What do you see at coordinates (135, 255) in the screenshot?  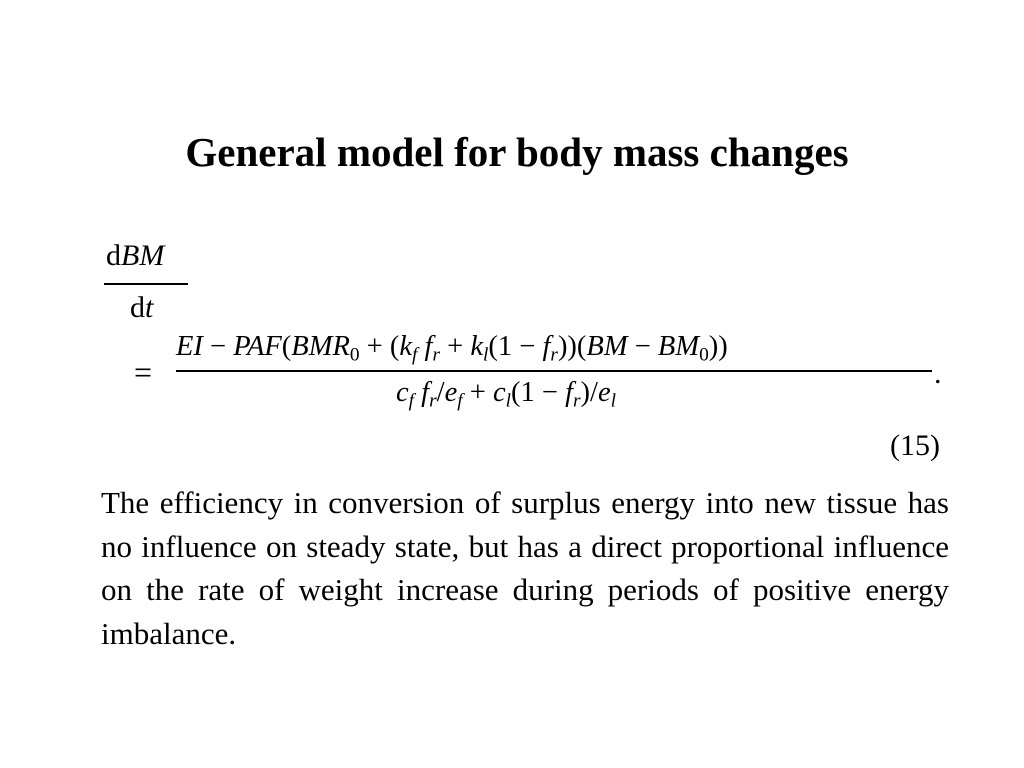 I see `lhs-numerator: dBM` at bounding box center [135, 255].